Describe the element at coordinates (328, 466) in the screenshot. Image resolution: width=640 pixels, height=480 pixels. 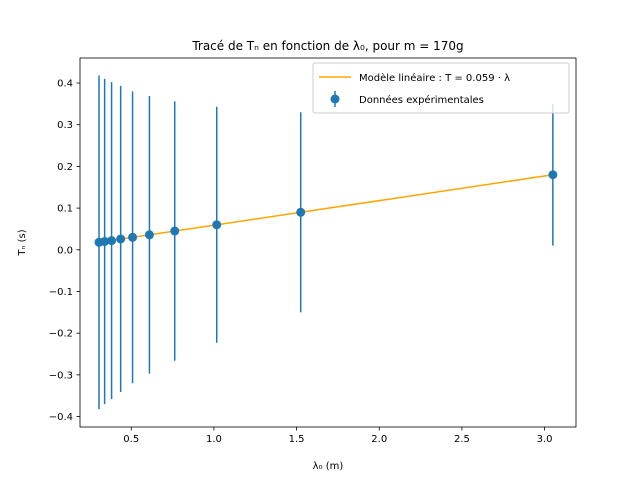
I see `x-axis-label: λ₀ (m)` at that location.